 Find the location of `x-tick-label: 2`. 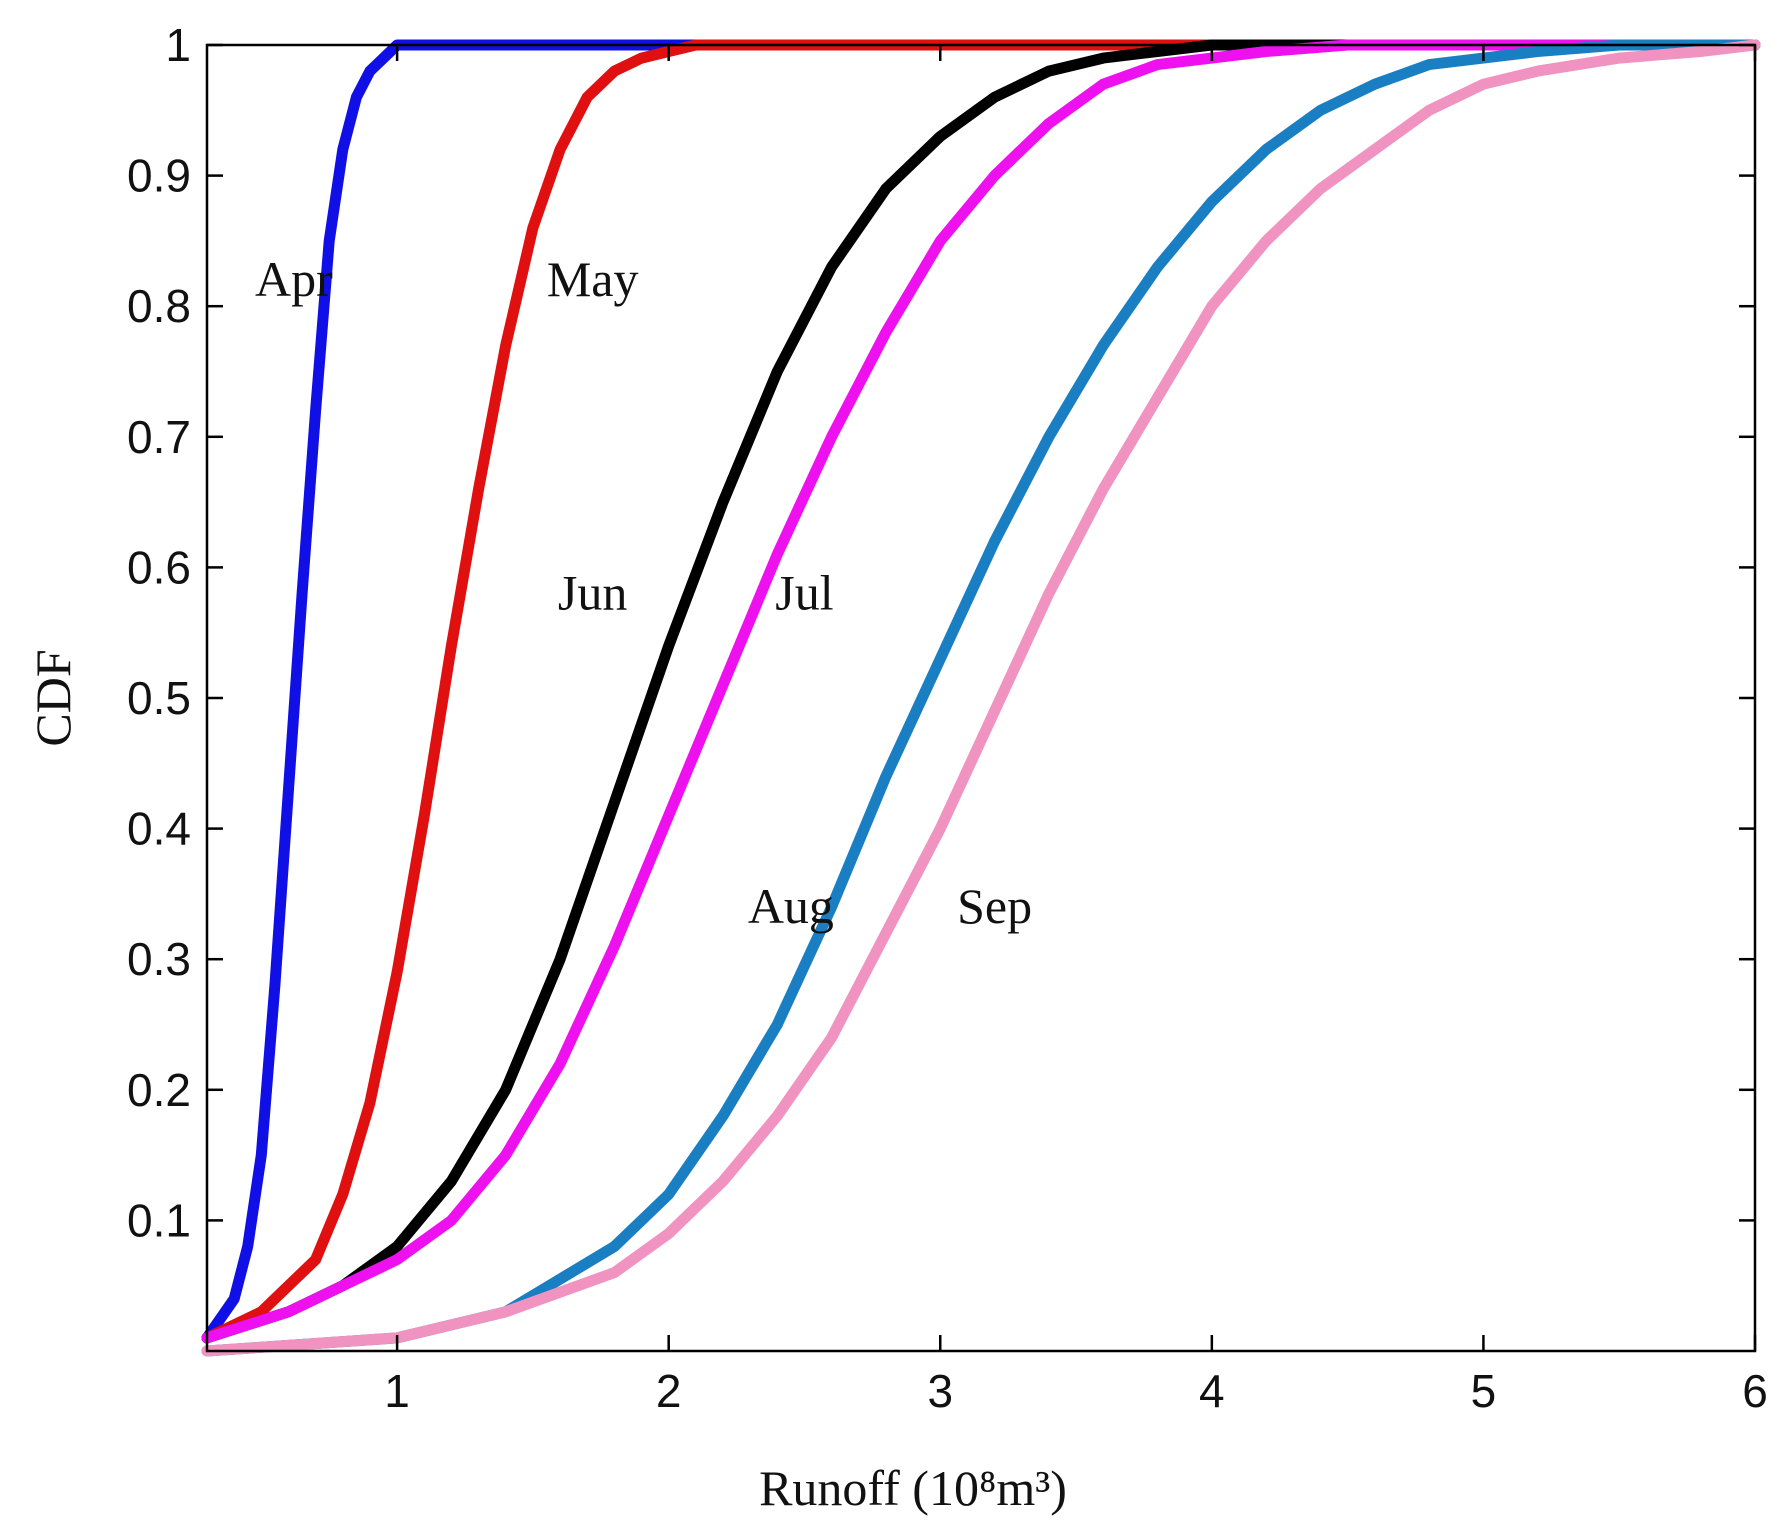

x-tick-label: 2 is located at coordinates (669, 1391).